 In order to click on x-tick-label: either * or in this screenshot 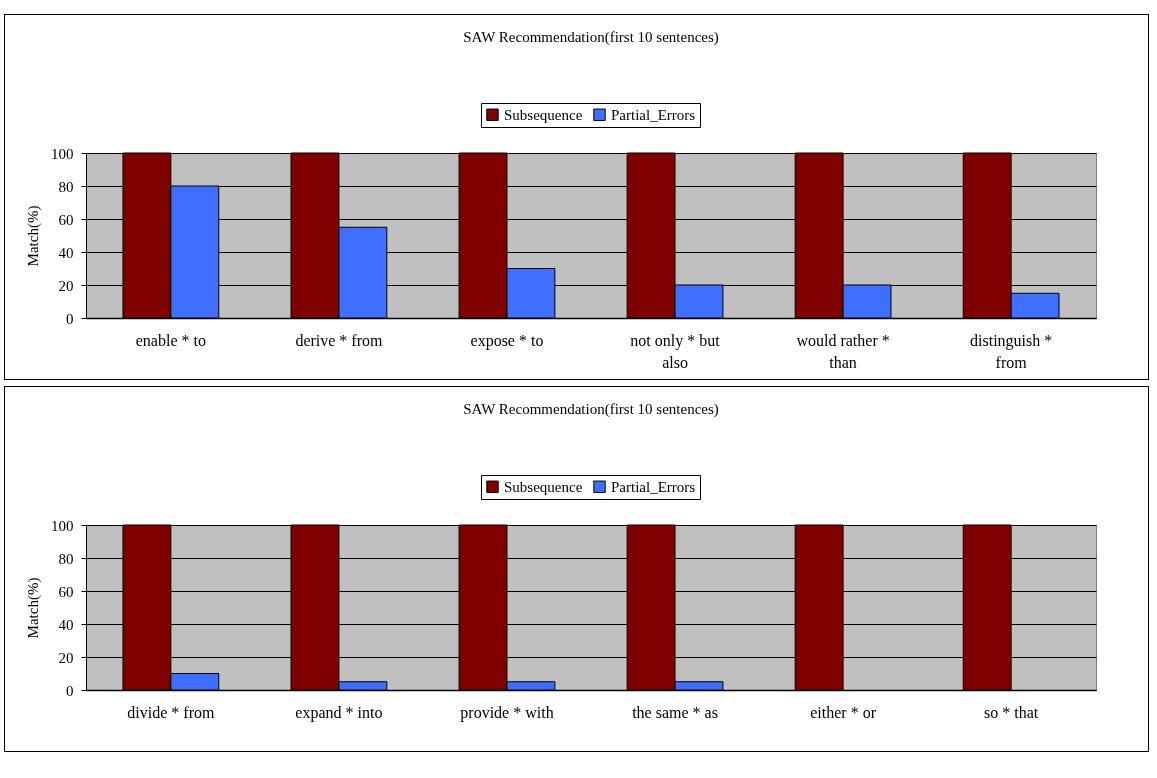, I will do `click(843, 712)`.